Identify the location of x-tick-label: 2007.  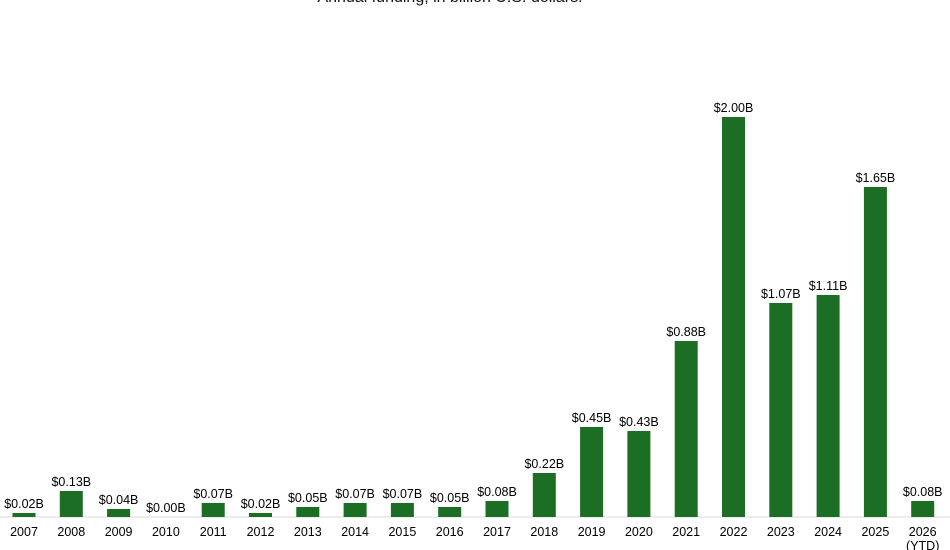
(24, 532).